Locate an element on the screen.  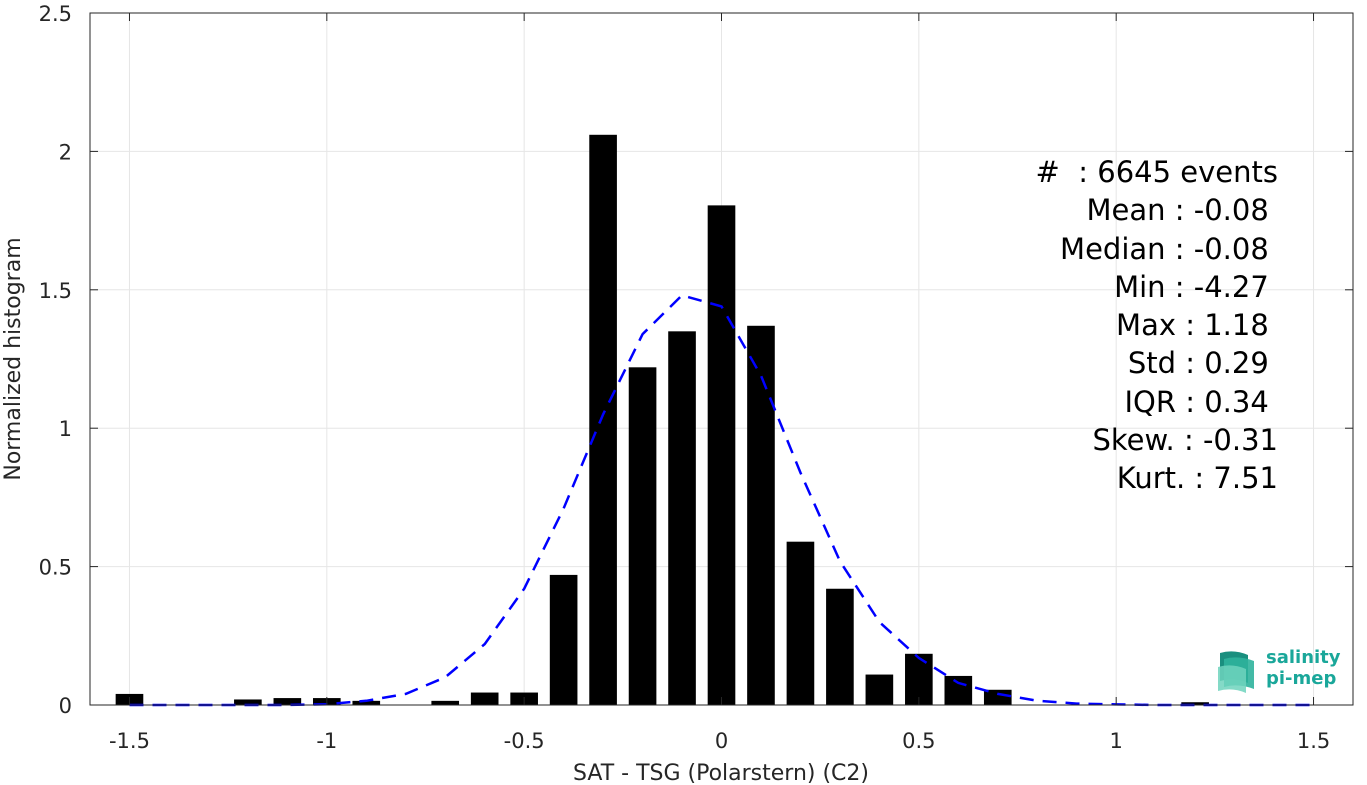
logo-text: salinity pi-mep is located at coordinates (1303, 668).